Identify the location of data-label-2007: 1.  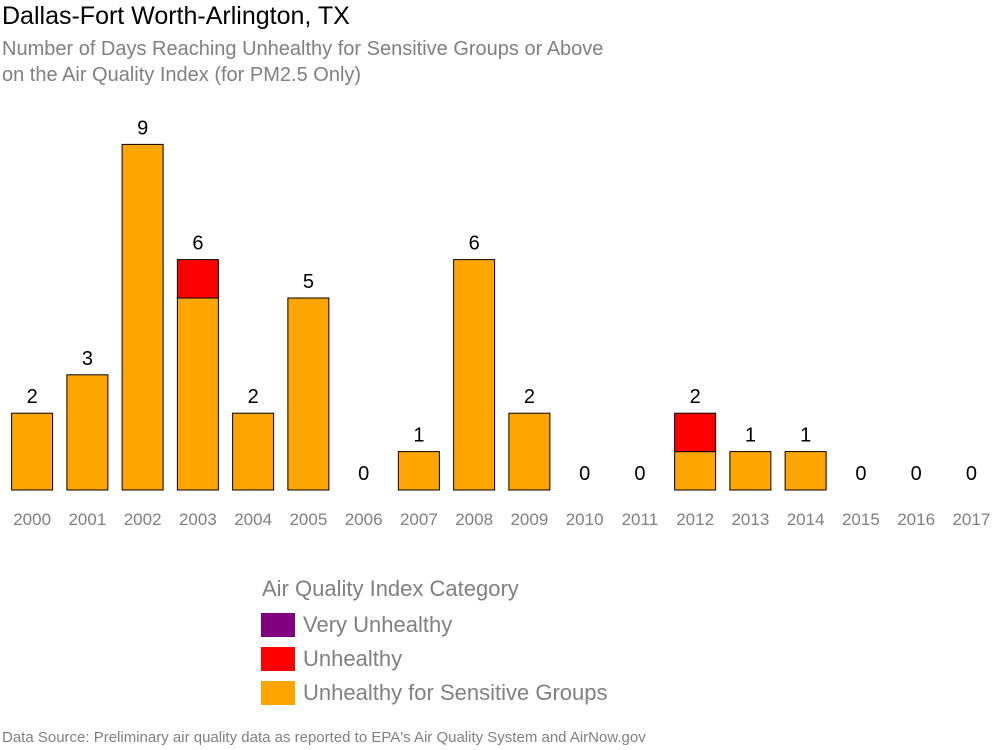
(418, 436).